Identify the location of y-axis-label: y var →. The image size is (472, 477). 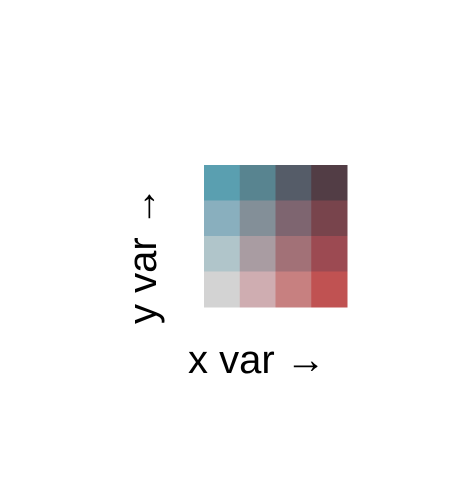
(143, 255).